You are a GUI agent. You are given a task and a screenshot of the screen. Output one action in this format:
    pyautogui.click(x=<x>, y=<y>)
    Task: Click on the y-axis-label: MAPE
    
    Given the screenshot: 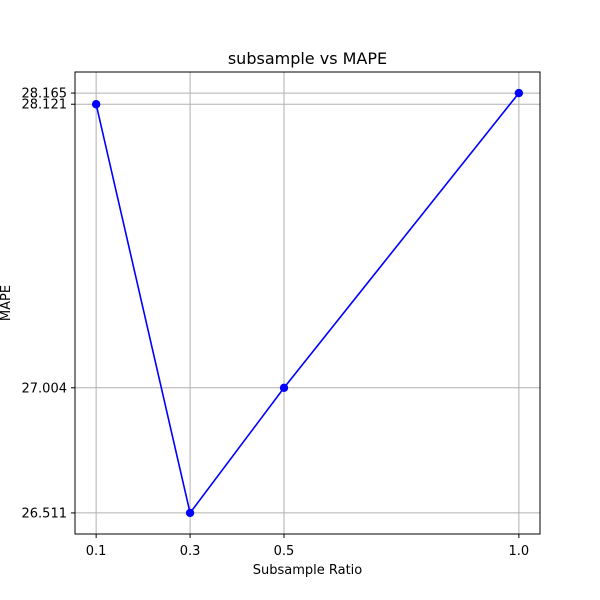 What is the action you would take?
    pyautogui.click(x=7, y=303)
    